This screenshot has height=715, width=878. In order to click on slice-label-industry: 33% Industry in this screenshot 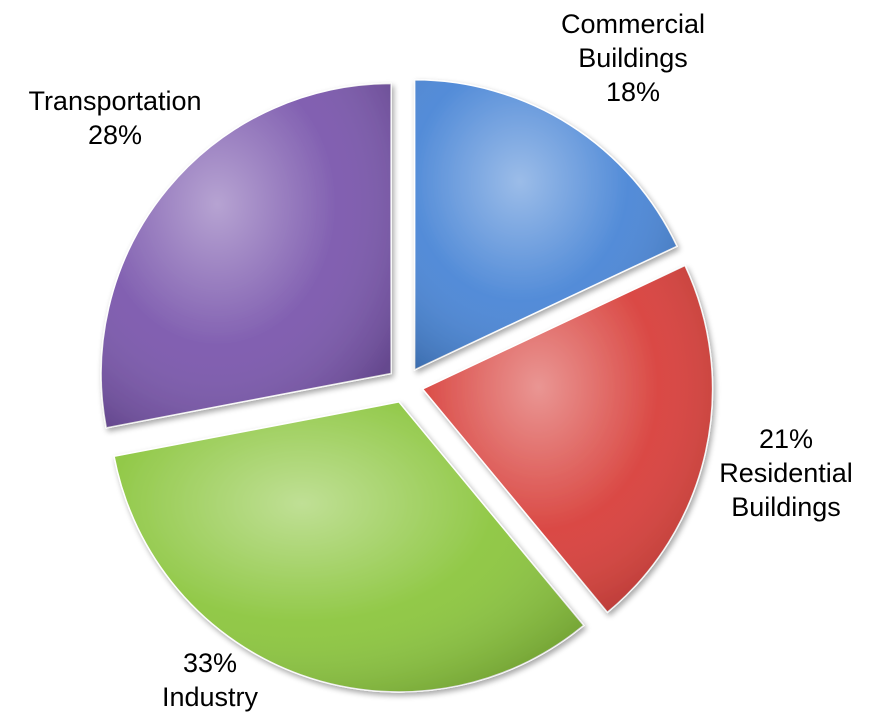, I will do `click(210, 680)`.